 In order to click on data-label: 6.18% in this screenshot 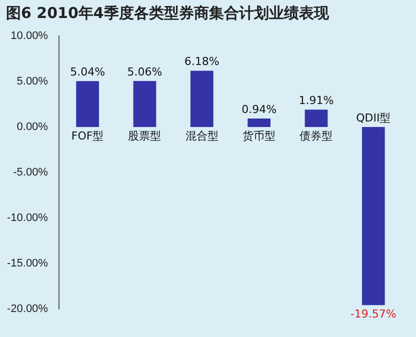, I will do `click(202, 61)`.